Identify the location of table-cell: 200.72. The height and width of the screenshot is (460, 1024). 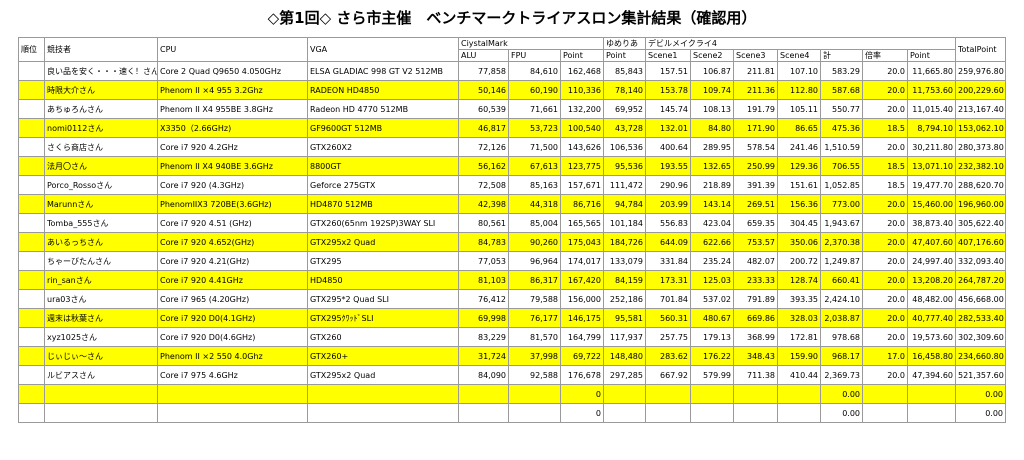
(799, 261).